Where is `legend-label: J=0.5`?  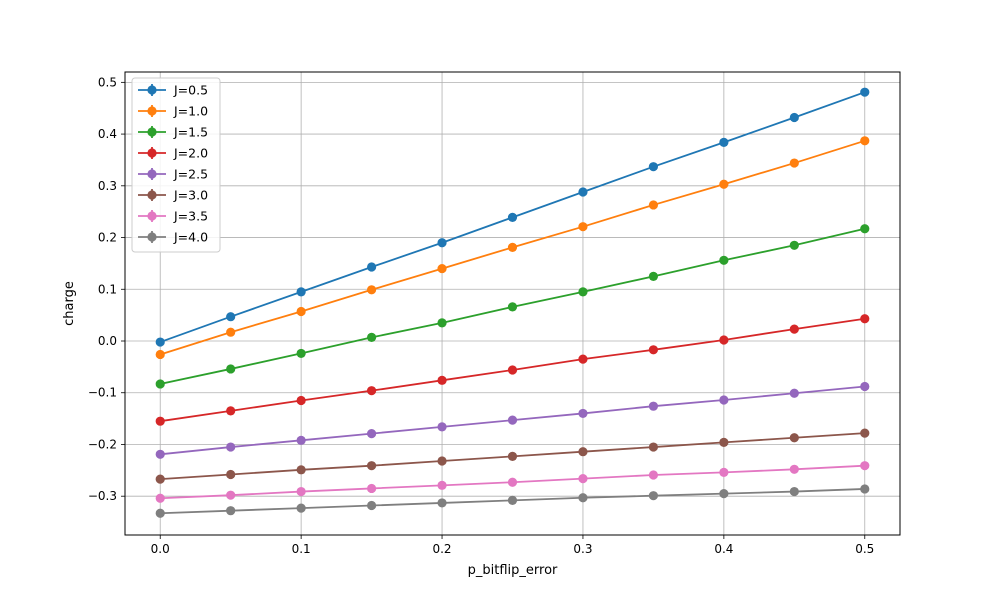
legend-label: J=0.5 is located at coordinates (190, 90).